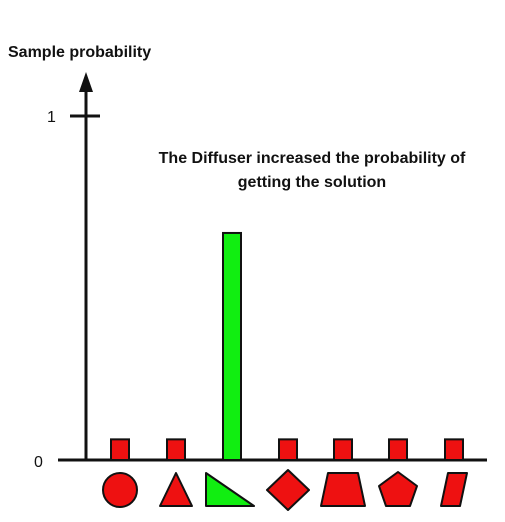  Describe the element at coordinates (312, 182) in the screenshot. I see `annotation-line-2: getting the solution` at that location.